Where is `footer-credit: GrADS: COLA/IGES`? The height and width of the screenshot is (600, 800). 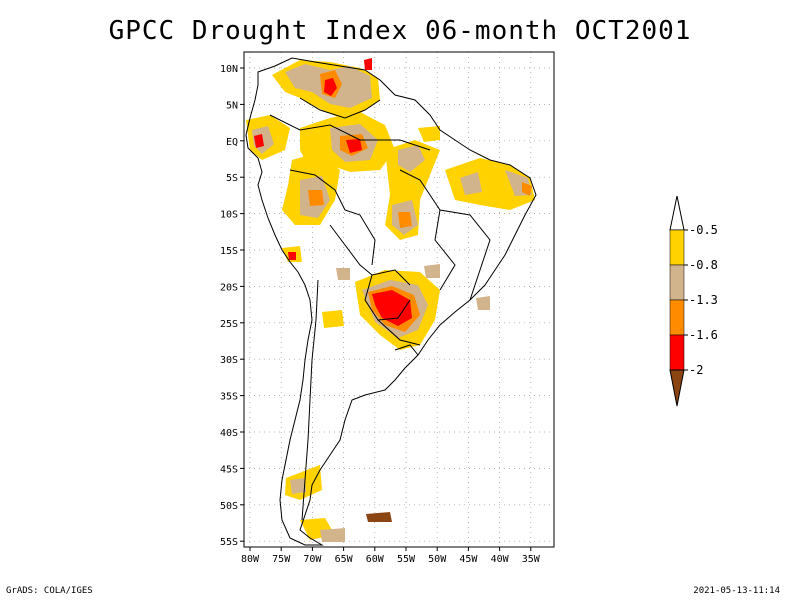 footer-credit: GrADS: COLA/IGES is located at coordinates (49, 591).